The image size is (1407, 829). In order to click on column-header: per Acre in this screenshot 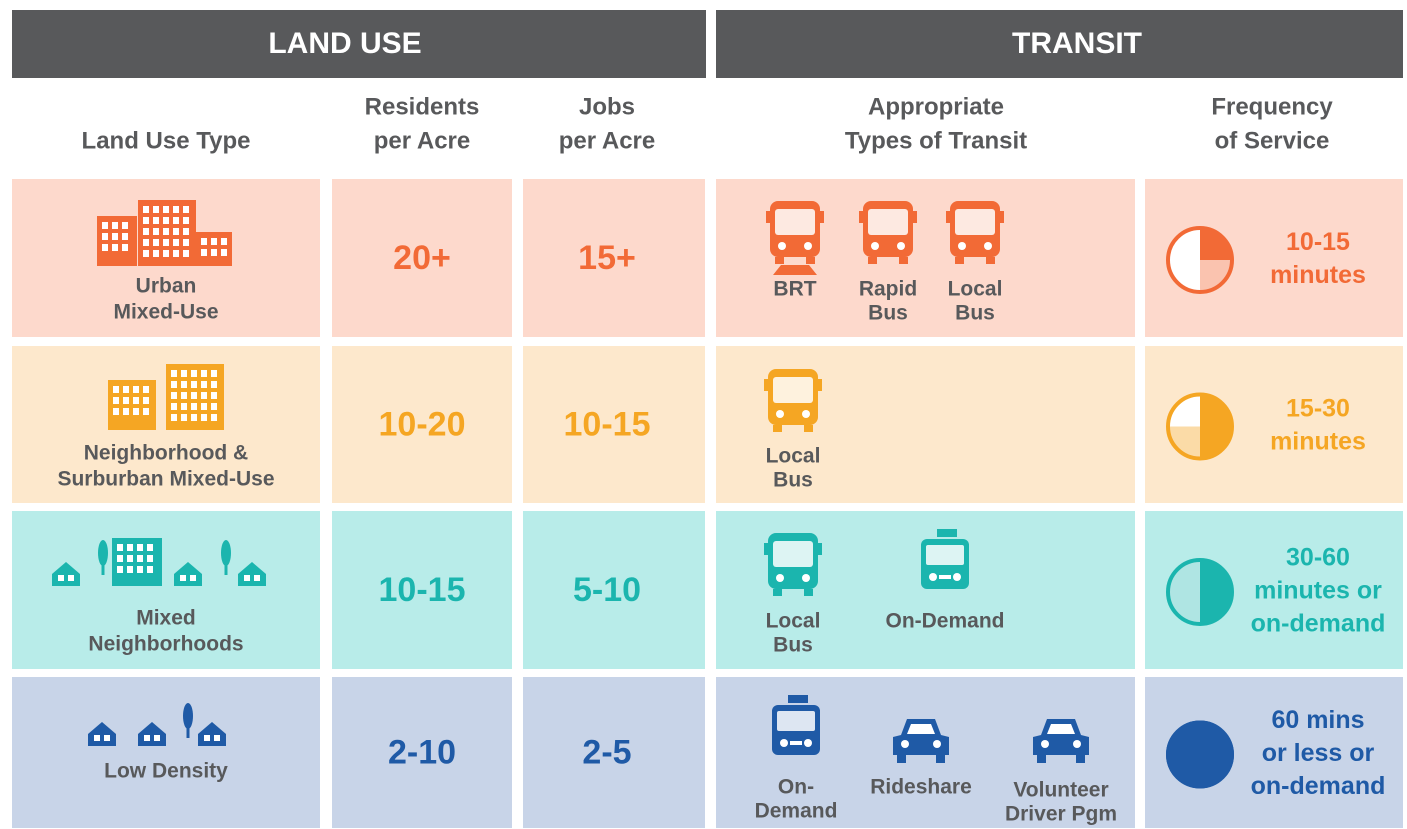, I will do `click(607, 140)`.